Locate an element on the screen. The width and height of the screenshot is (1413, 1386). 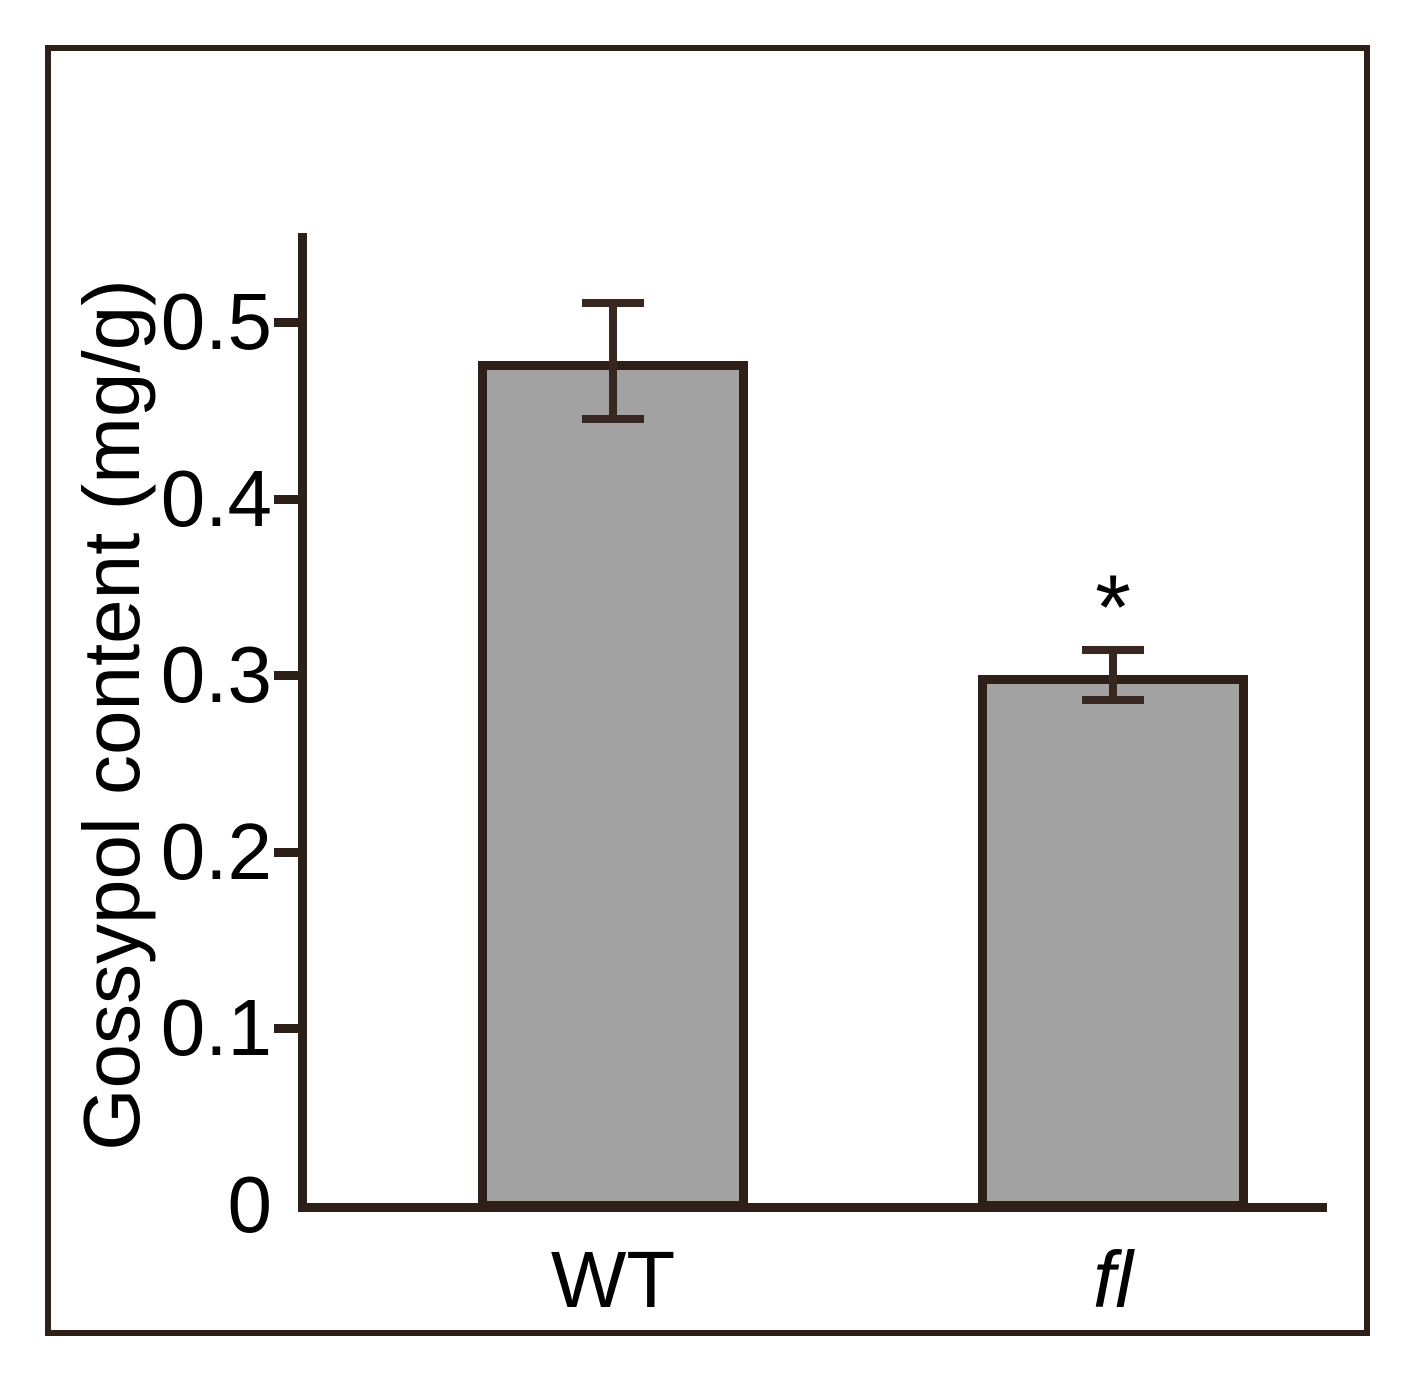
x-axis-baseline is located at coordinates (812, 1207).